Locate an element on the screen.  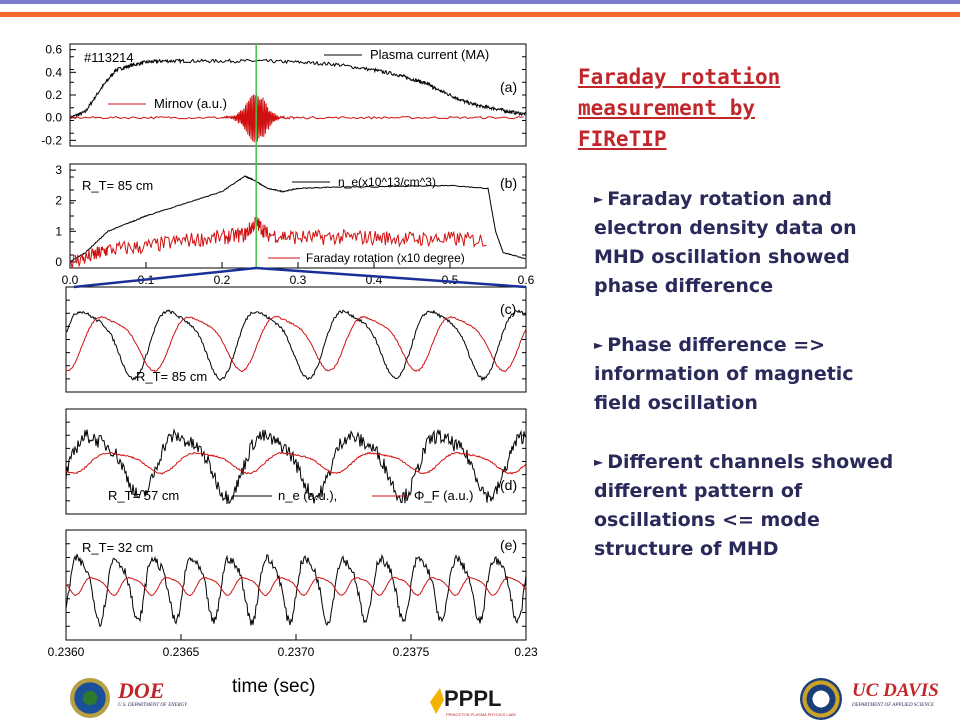
pppl-logo-text: PPPL is located at coordinates (472, 698).